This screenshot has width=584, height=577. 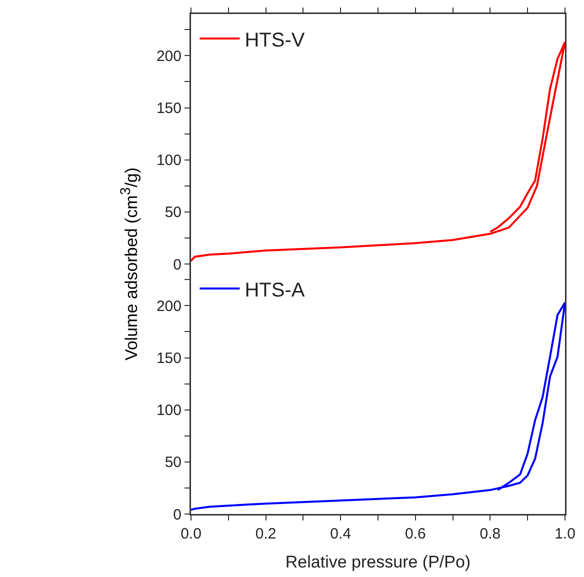 I want to click on x-tick-label: 1.0, so click(x=565, y=534).